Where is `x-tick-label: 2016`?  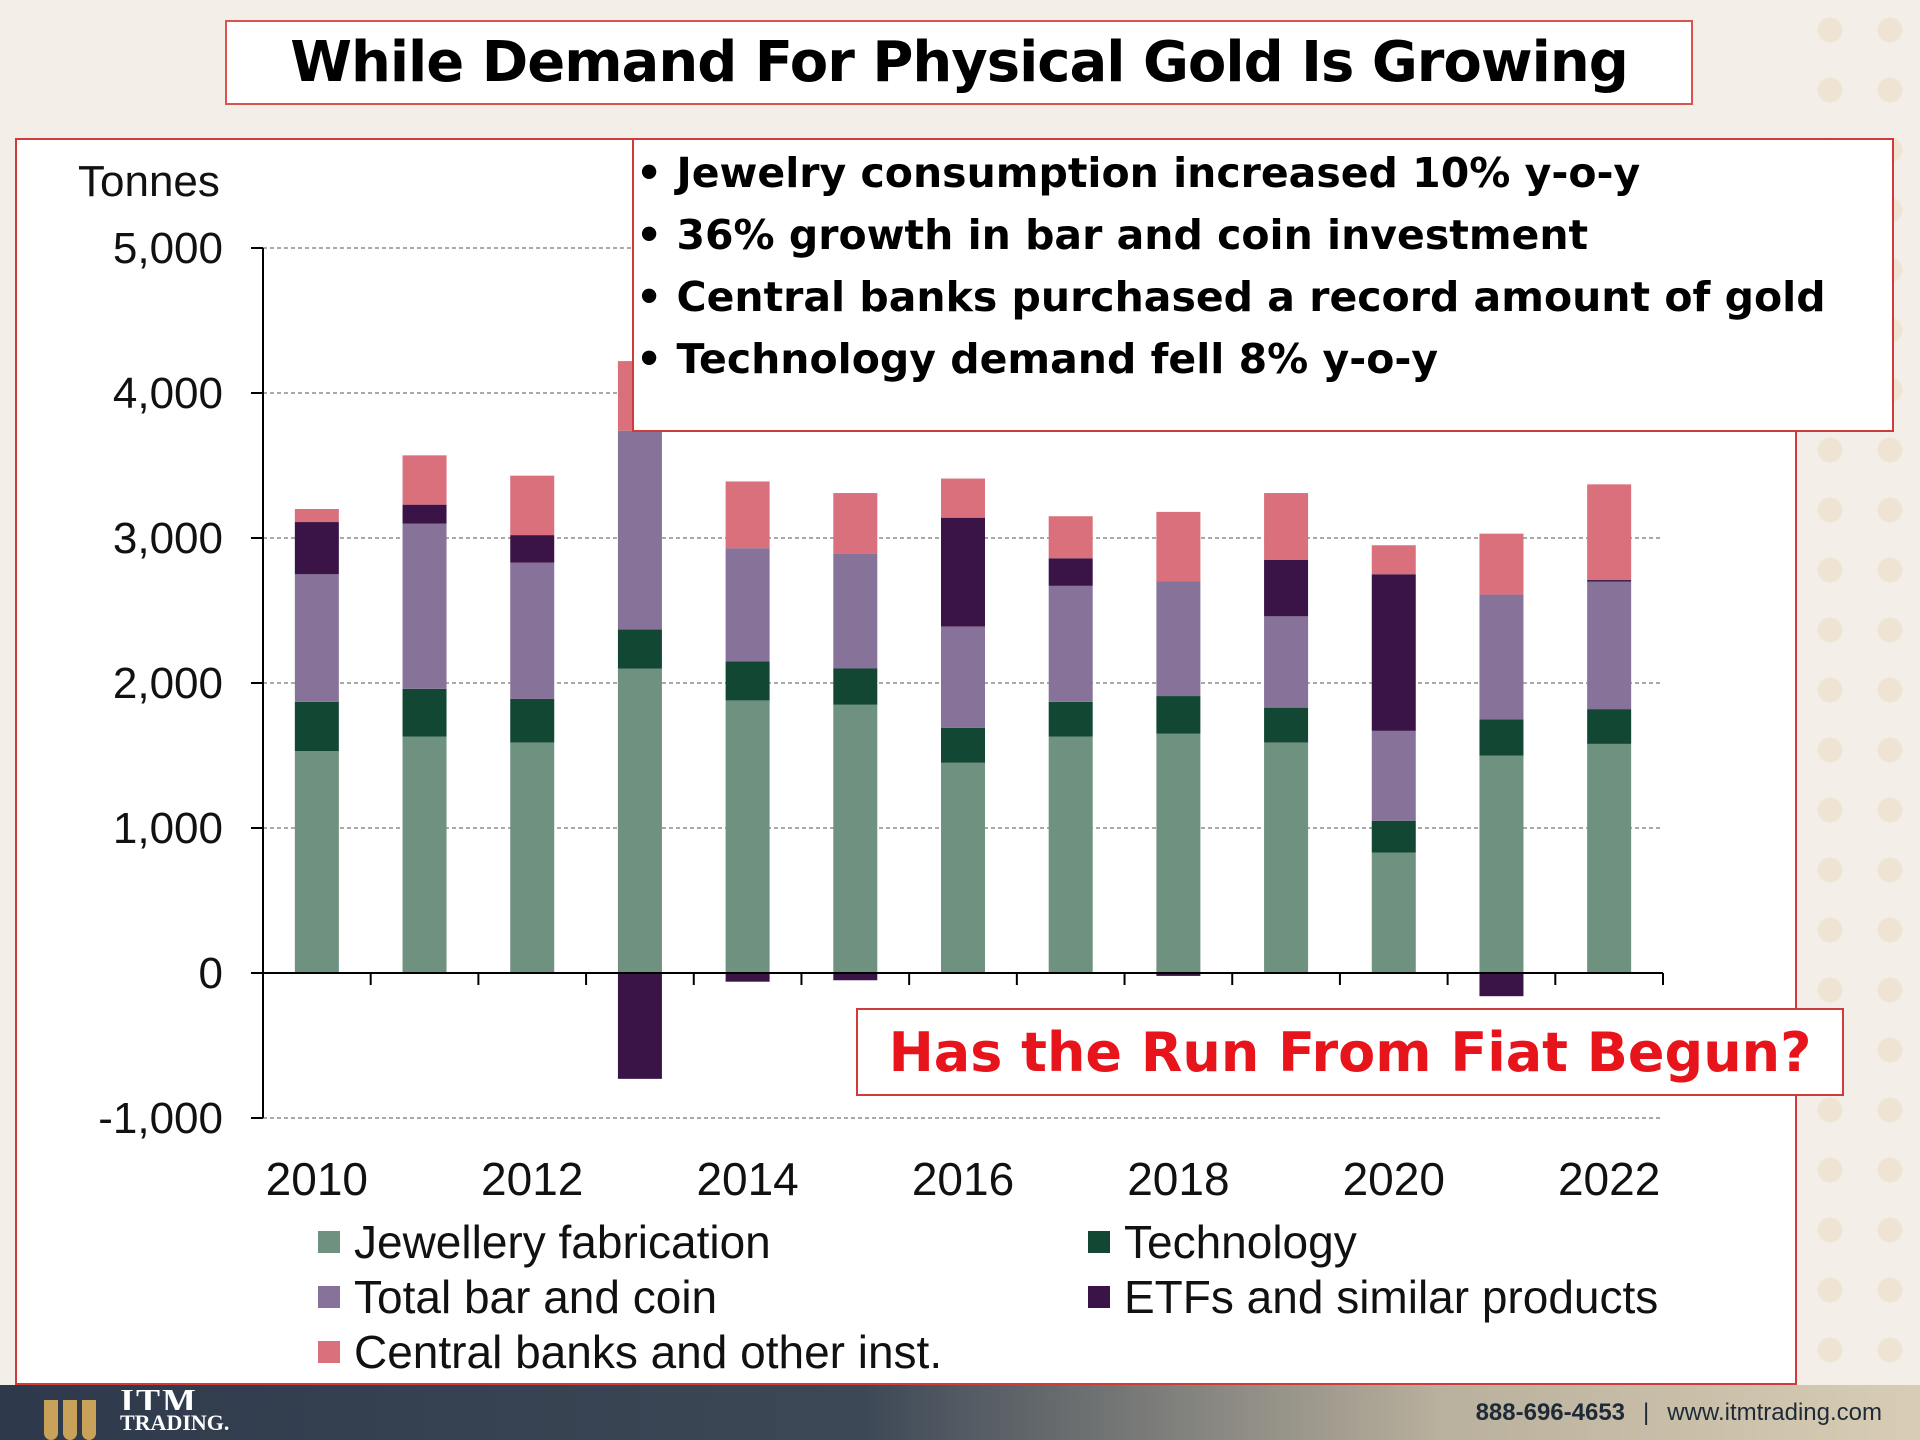
x-tick-label: 2016 is located at coordinates (963, 1179).